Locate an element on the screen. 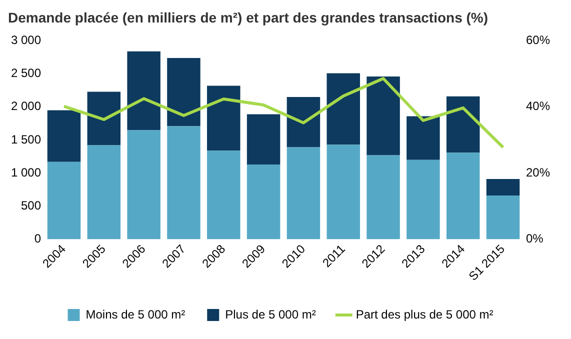  y2-tick-label: 0% is located at coordinates (535, 239).